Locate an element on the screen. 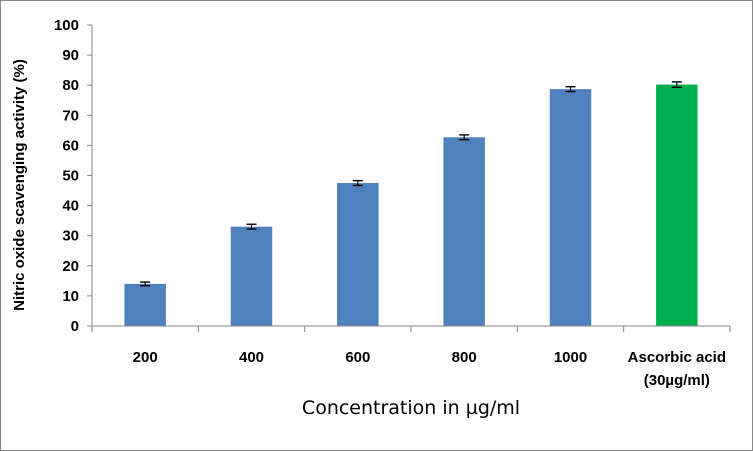 This screenshot has width=753, height=451. x-axis-title: Concentration in µg/ml is located at coordinates (411, 408).